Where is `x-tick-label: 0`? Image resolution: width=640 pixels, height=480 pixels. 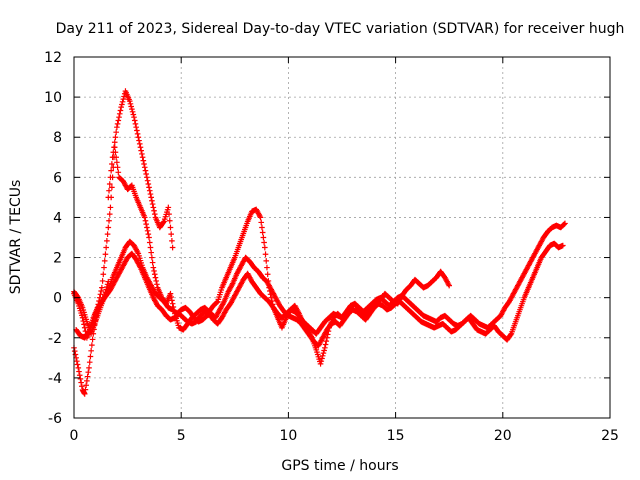 x-tick-label: 0 is located at coordinates (74, 436).